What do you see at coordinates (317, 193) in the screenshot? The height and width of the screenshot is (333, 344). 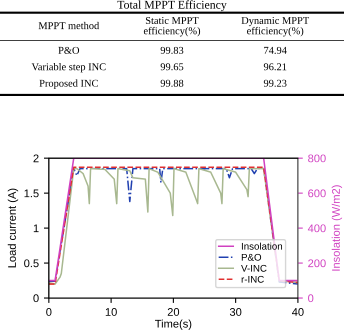 I see `y2-tick-label: 600` at bounding box center [317, 193].